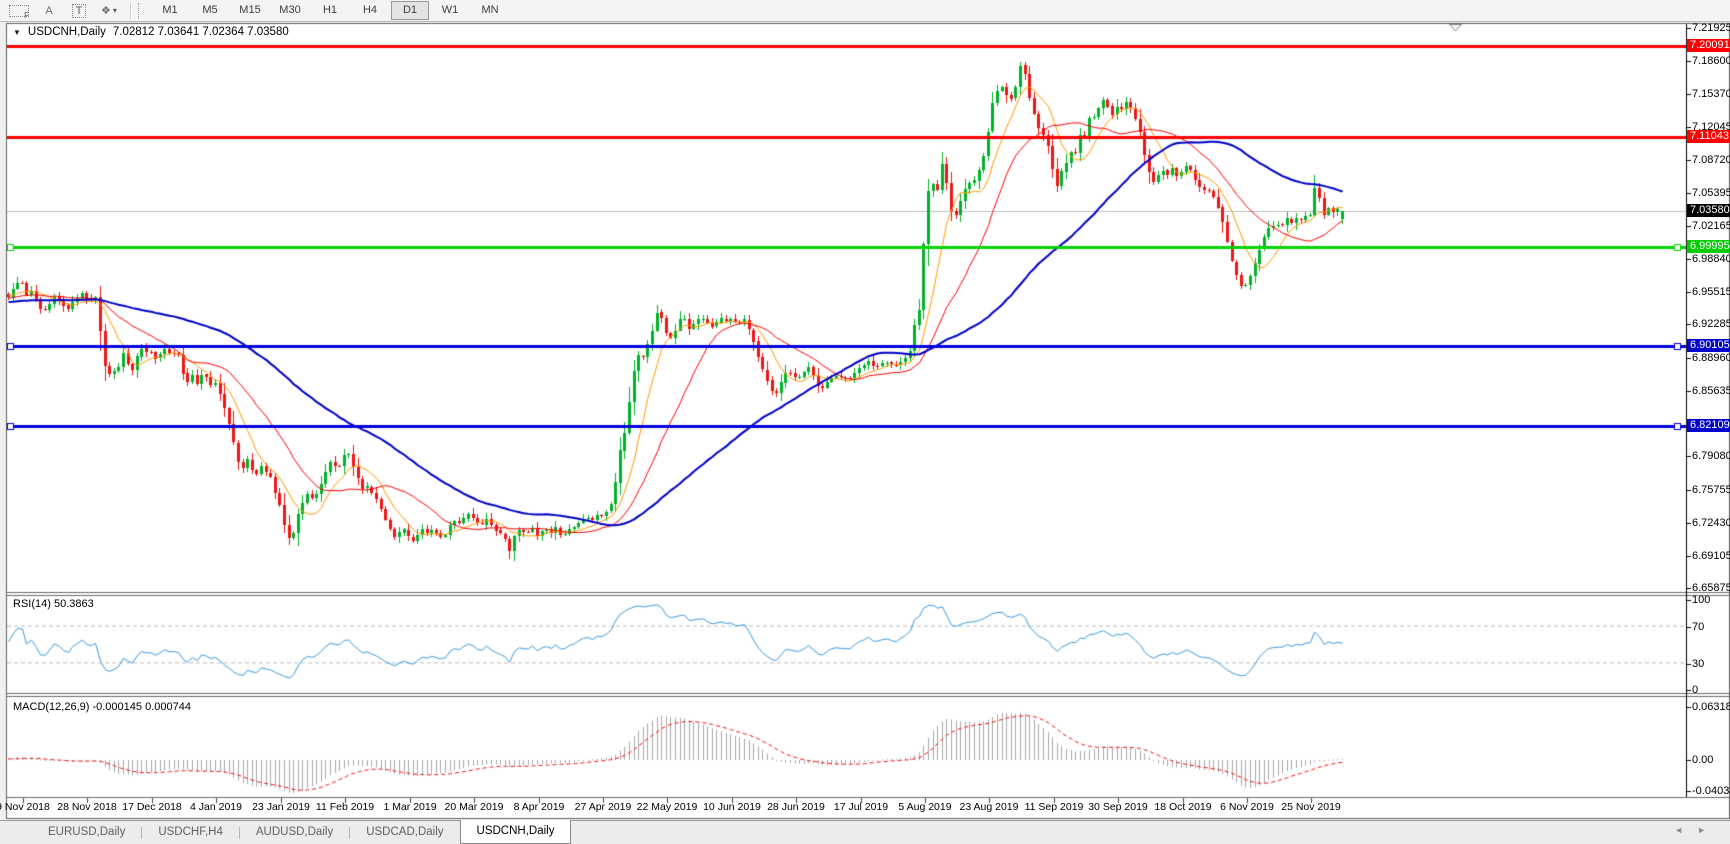 The height and width of the screenshot is (844, 1730). Describe the element at coordinates (140, 10) in the screenshot. I see `toolbar-gripper` at that location.